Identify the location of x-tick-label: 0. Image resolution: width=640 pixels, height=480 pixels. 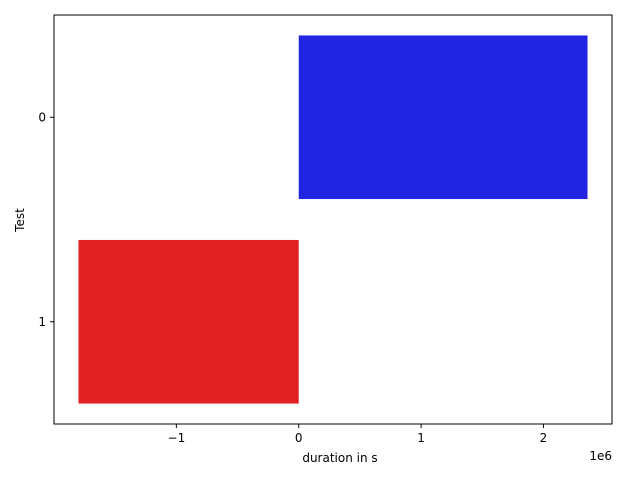
(299, 438).